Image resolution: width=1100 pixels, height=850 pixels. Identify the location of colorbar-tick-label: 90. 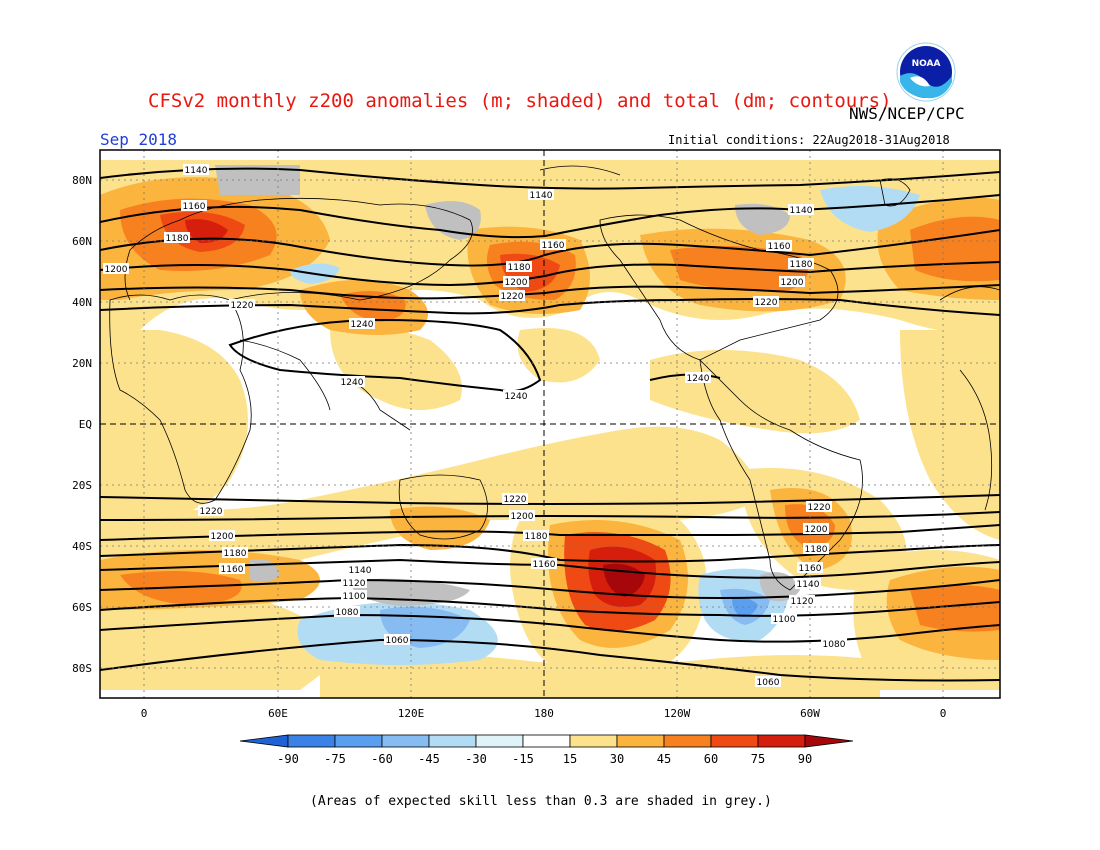
(805, 759).